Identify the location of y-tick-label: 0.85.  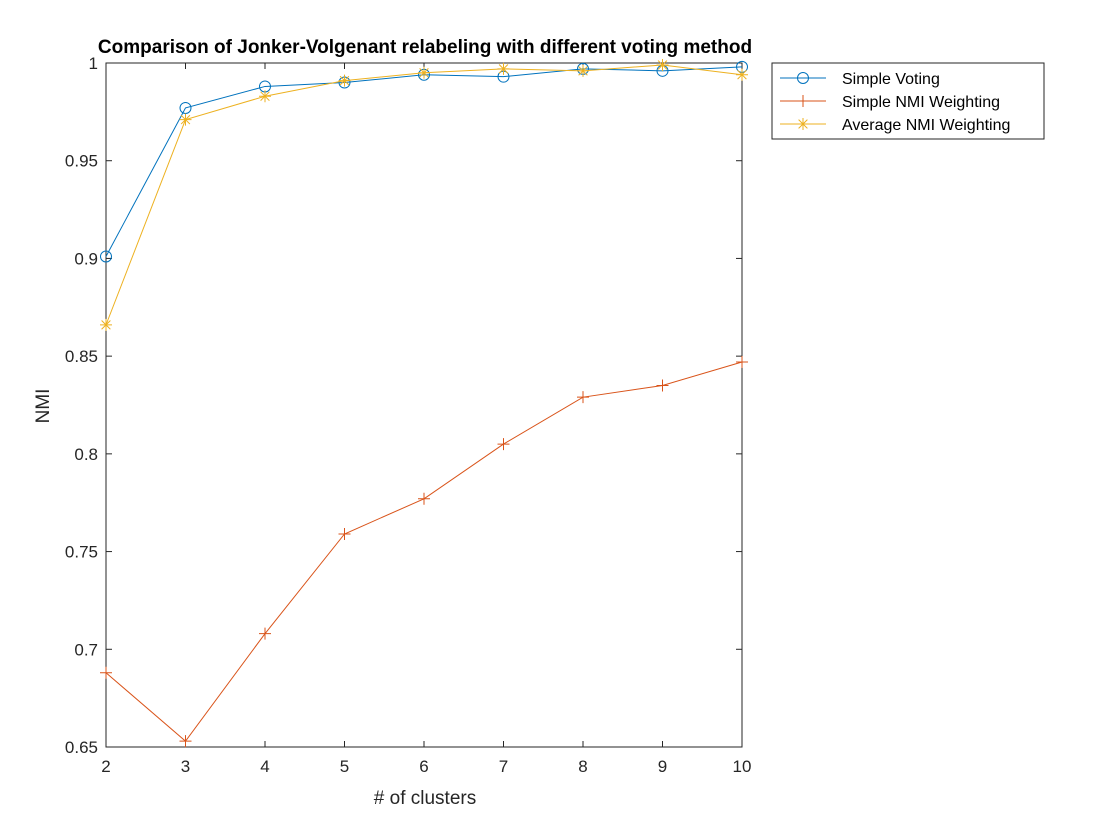
(81, 356).